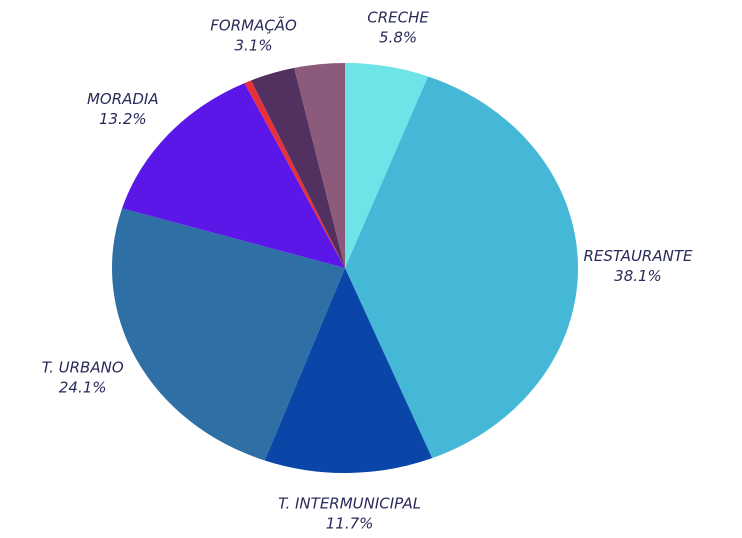 This screenshot has width=742, height=538. I want to click on slice-label: T. URBANO, so click(83, 368).